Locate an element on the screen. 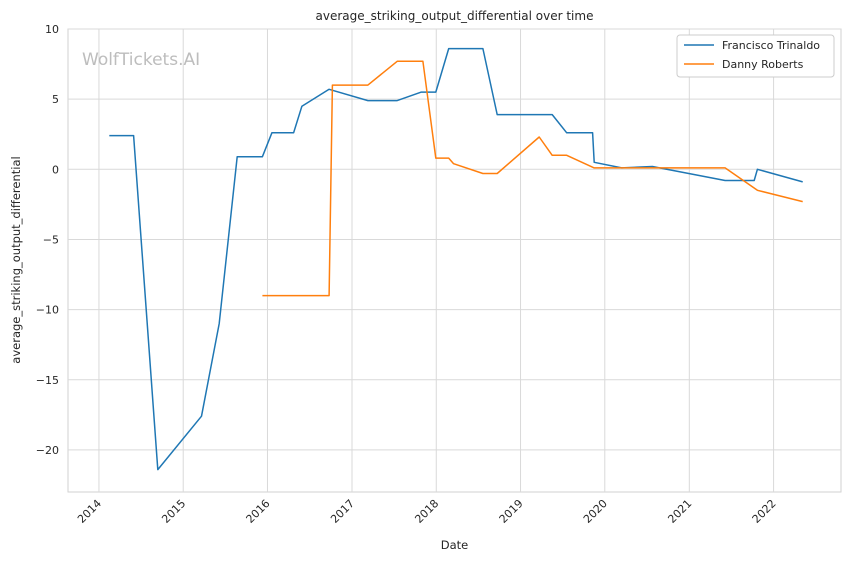  y-tick-label: −15 is located at coordinates (47, 380).